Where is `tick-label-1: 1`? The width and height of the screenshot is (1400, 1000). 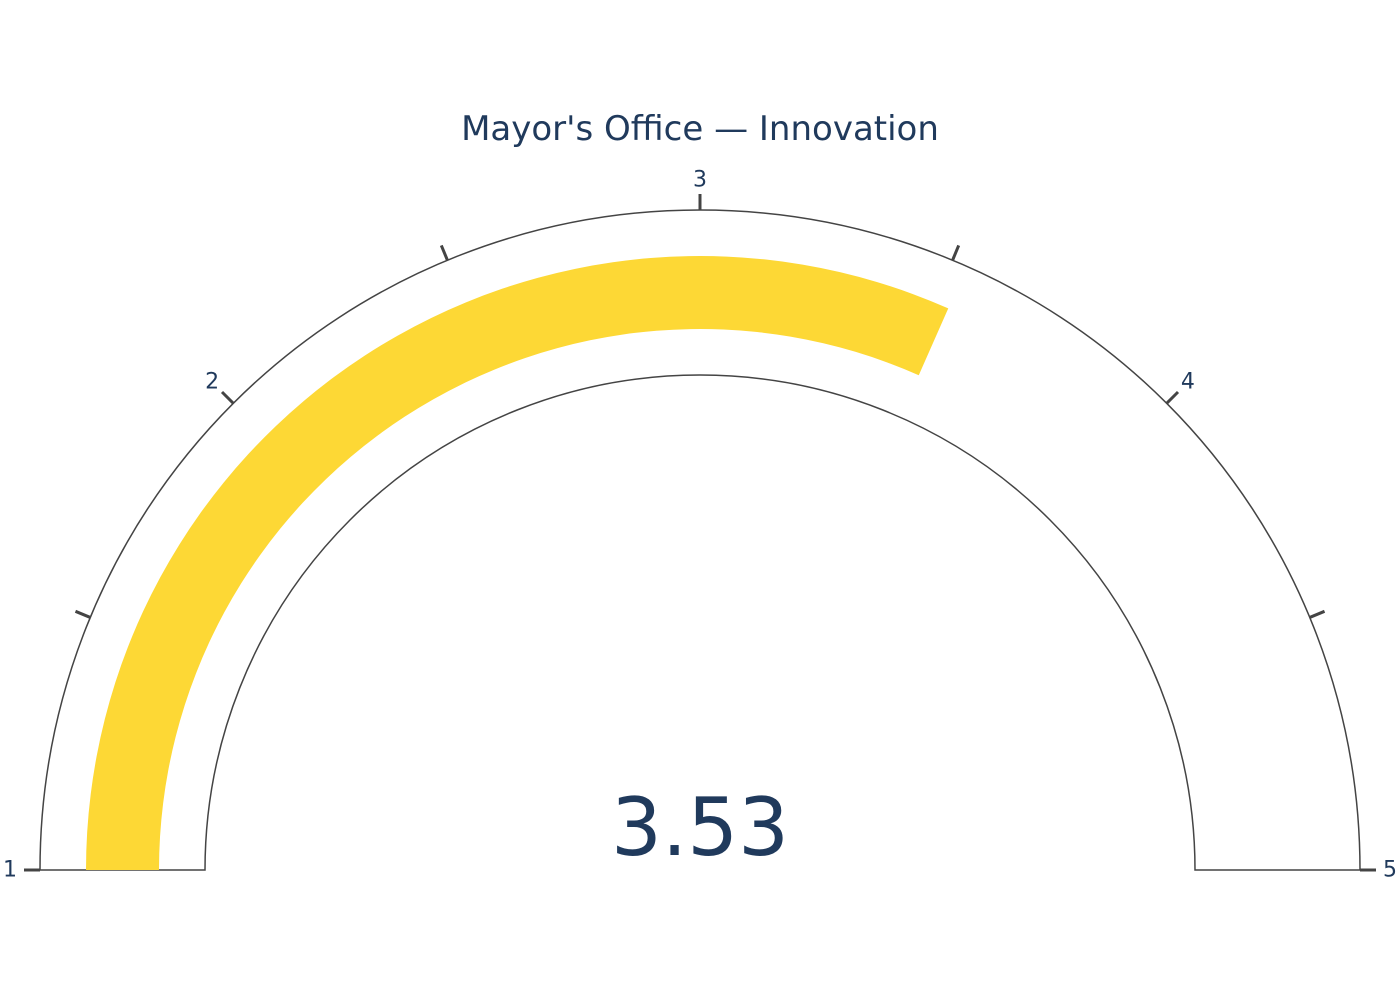
tick-label-1: 1 is located at coordinates (10, 870).